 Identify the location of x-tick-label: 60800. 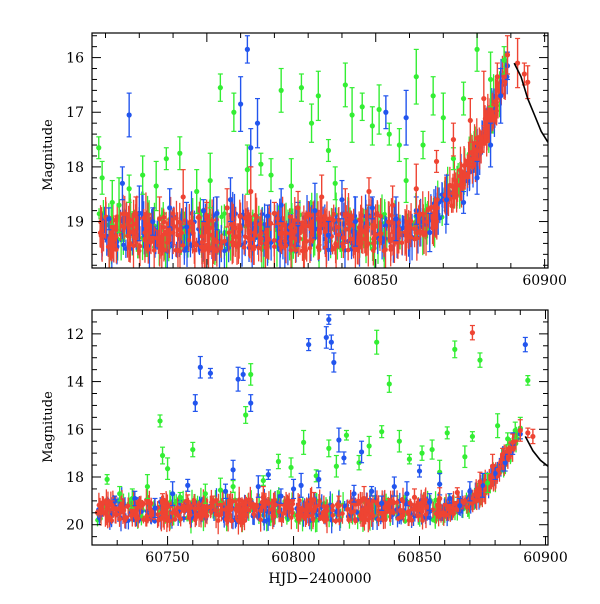
(207, 281).